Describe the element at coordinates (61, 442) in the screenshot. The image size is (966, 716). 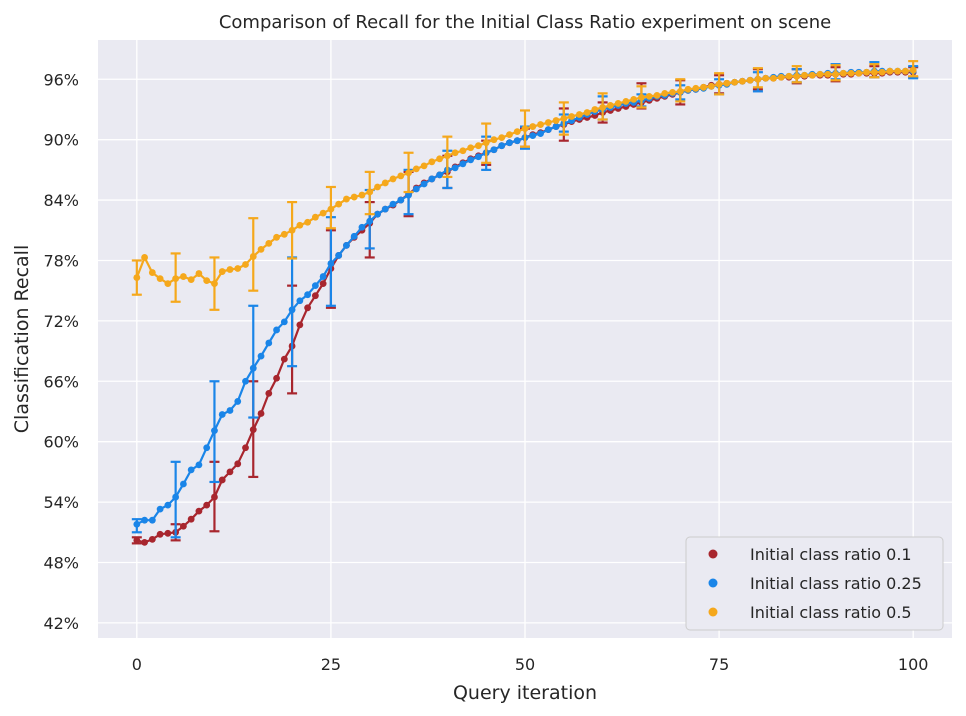
I see `y-tick-label: 60%` at that location.